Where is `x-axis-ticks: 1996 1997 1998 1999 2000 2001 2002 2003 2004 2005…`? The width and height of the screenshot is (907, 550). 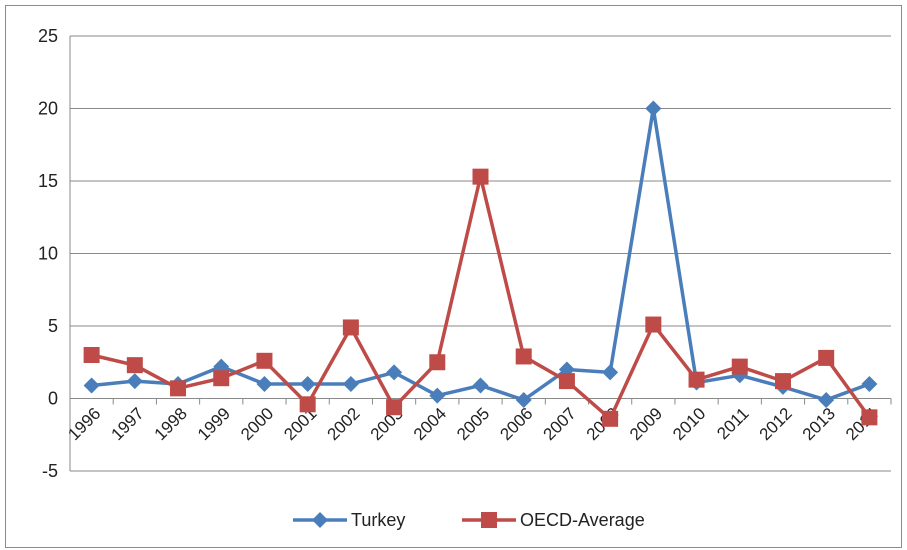
x-axis-ticks: 1996 1997 1998 1999 2000 2001 2002 2003 2004 2005… is located at coordinates (473, 424).